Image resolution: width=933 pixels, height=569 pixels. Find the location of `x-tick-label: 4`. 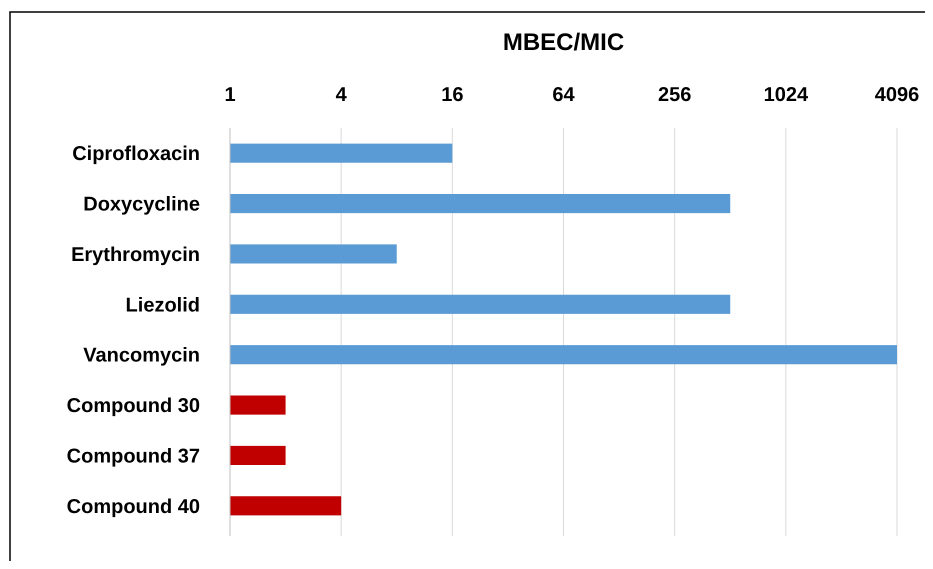

x-tick-label: 4 is located at coordinates (342, 95).